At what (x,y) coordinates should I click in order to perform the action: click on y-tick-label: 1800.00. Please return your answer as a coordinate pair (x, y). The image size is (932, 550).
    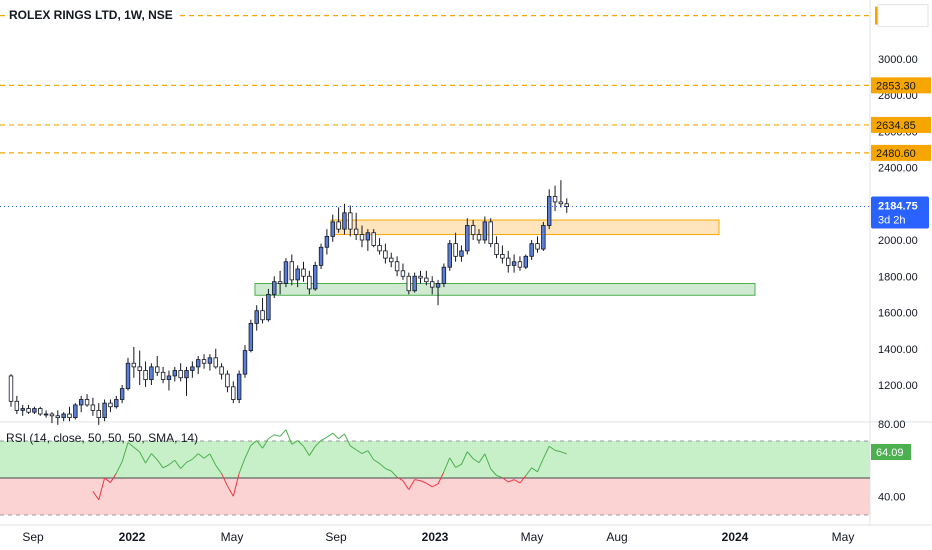
    Looking at the image, I should click on (898, 277).